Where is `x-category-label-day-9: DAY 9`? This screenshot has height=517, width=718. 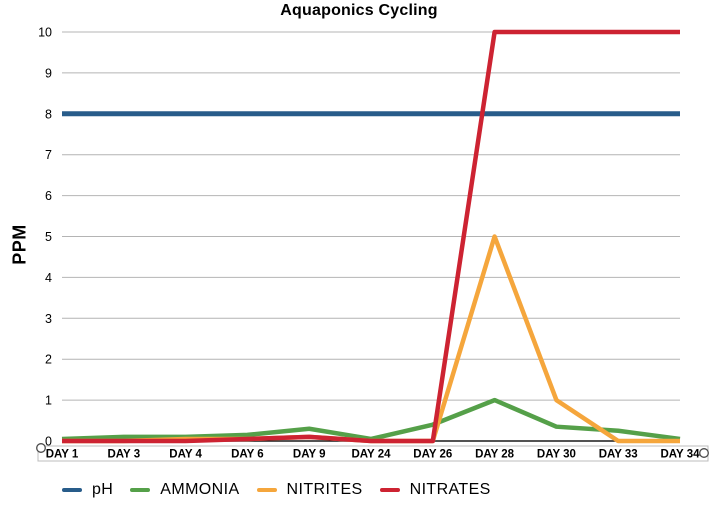 x-category-label-day-9: DAY 9 is located at coordinates (309, 455).